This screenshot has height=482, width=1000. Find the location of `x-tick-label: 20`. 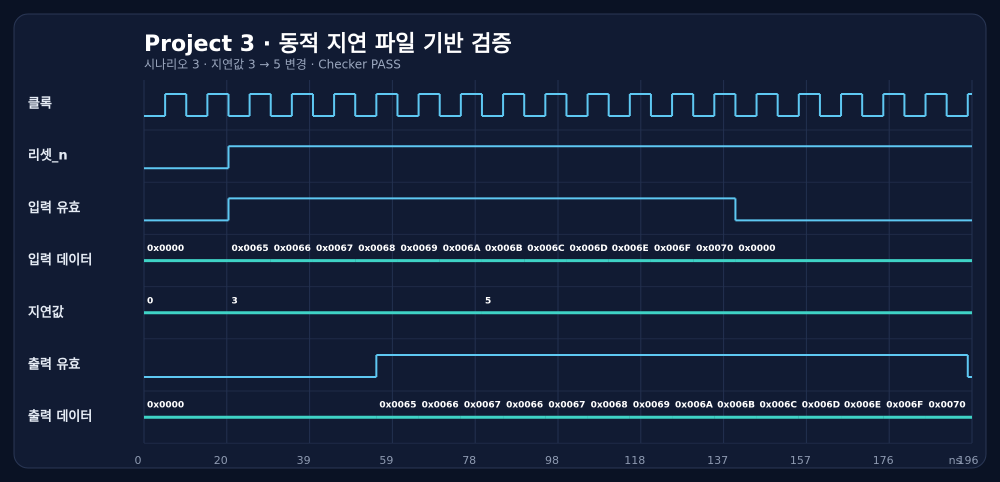

x-tick-label: 20 is located at coordinates (221, 460).